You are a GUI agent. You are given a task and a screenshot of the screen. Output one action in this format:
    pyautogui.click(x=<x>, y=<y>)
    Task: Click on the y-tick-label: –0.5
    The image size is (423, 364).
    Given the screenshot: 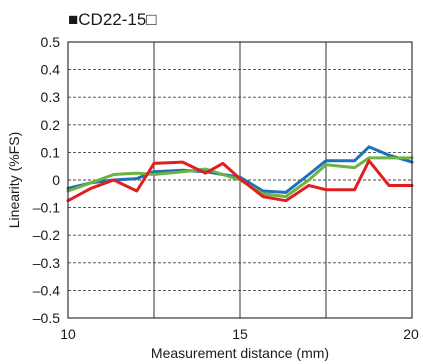 What is the action you would take?
    pyautogui.click(x=46, y=318)
    